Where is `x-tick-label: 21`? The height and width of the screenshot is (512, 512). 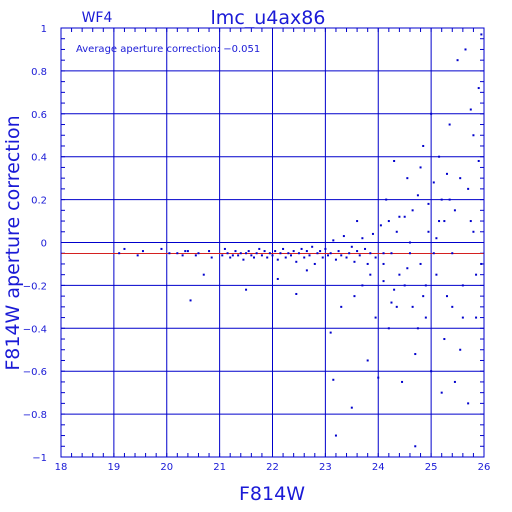
x-tick-label: 21 is located at coordinates (219, 467).